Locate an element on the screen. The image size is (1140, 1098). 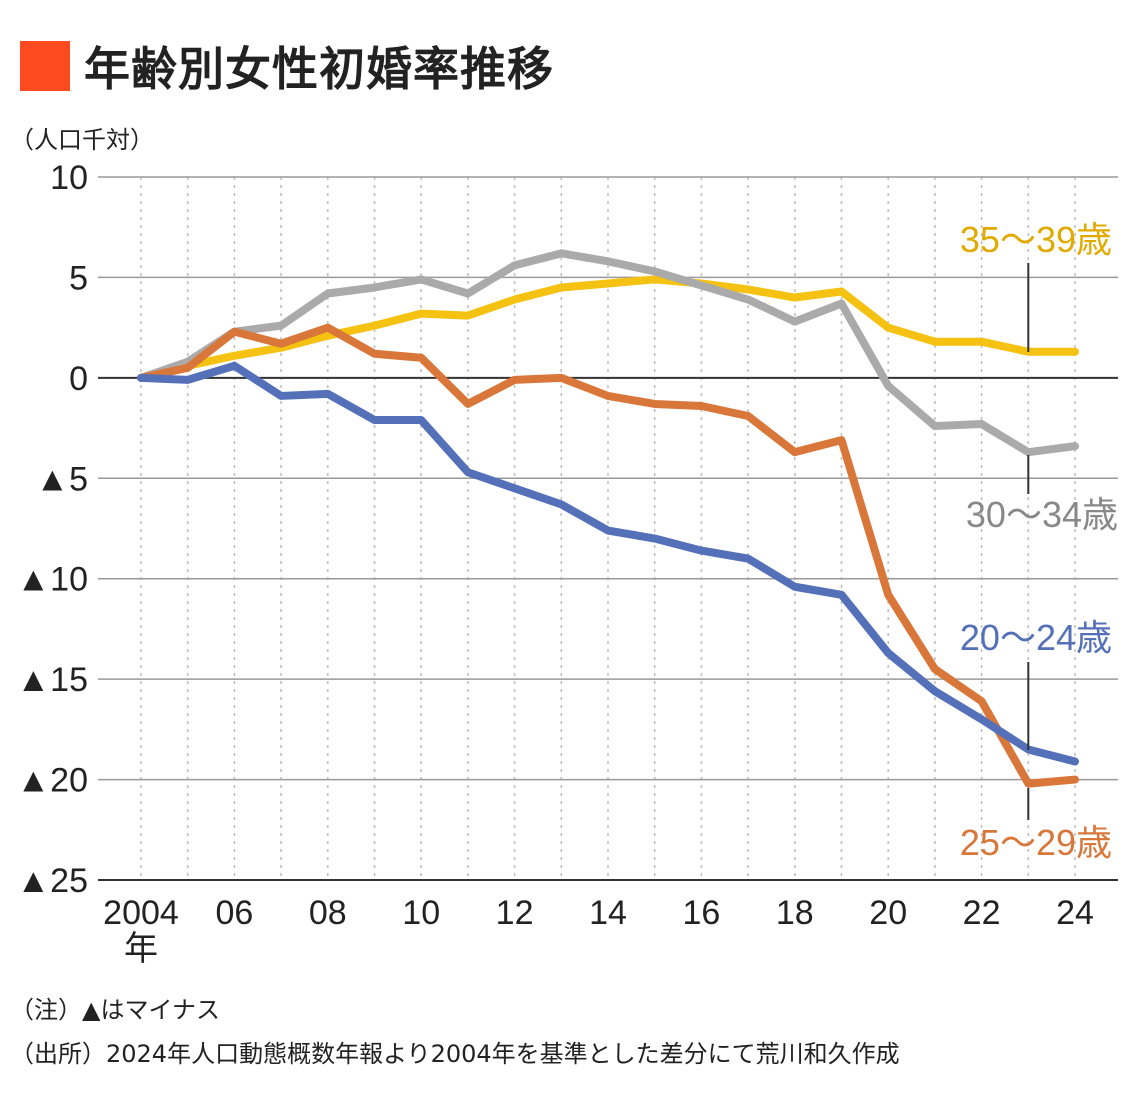
y-tick-label: ▲20 is located at coordinates (52, 781).